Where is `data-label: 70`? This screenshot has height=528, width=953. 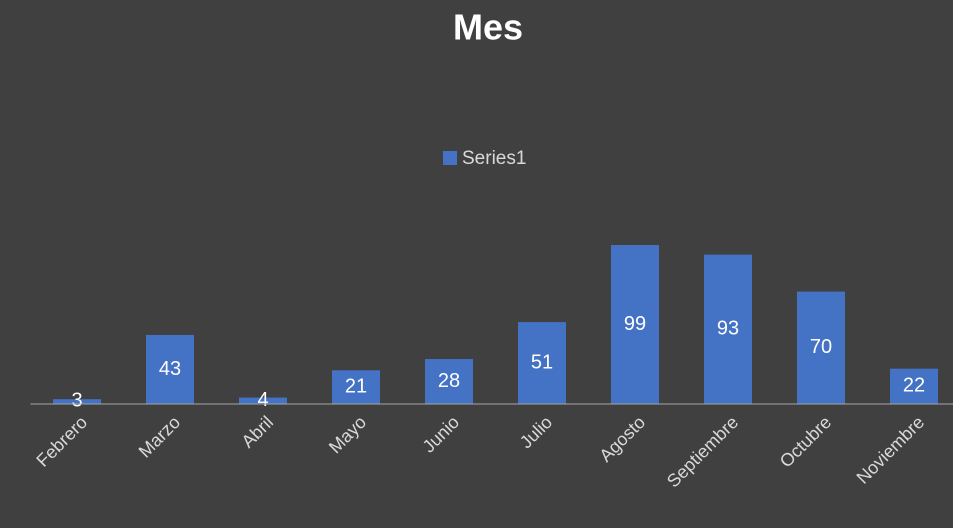 data-label: 70 is located at coordinates (821, 347).